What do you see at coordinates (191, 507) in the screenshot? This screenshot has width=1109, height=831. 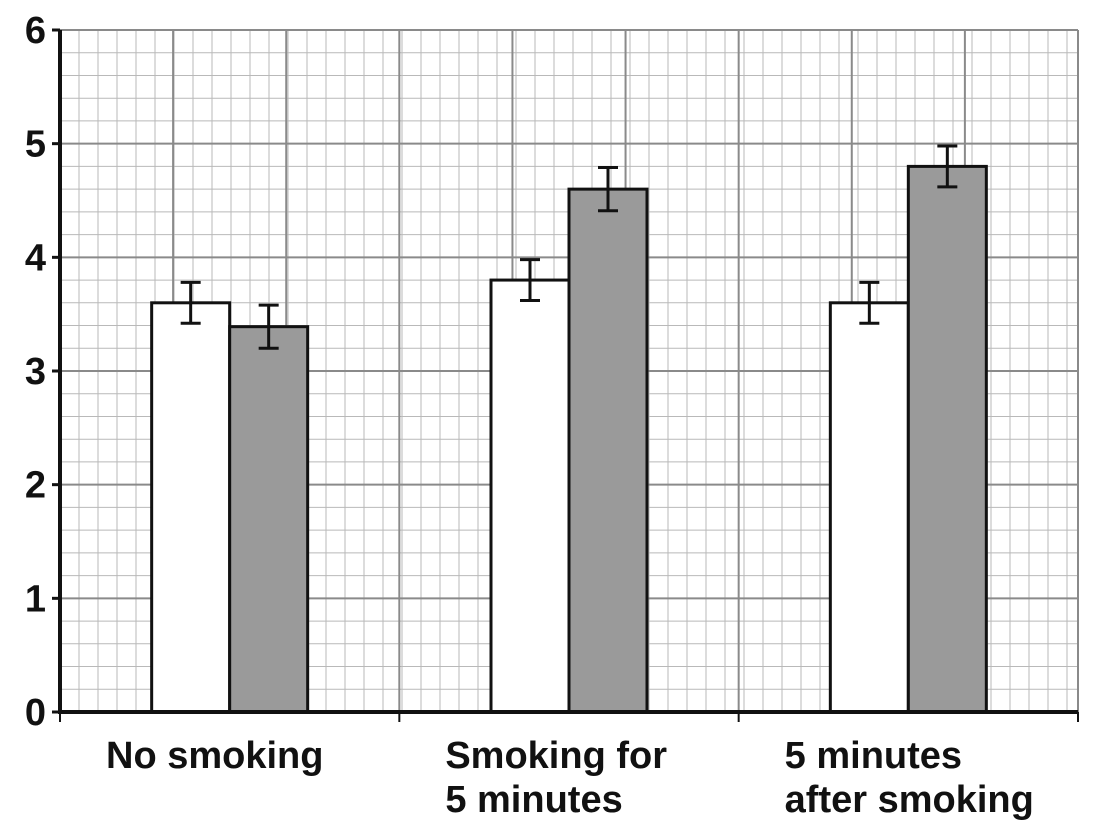 I see `bar-series1-cat1` at bounding box center [191, 507].